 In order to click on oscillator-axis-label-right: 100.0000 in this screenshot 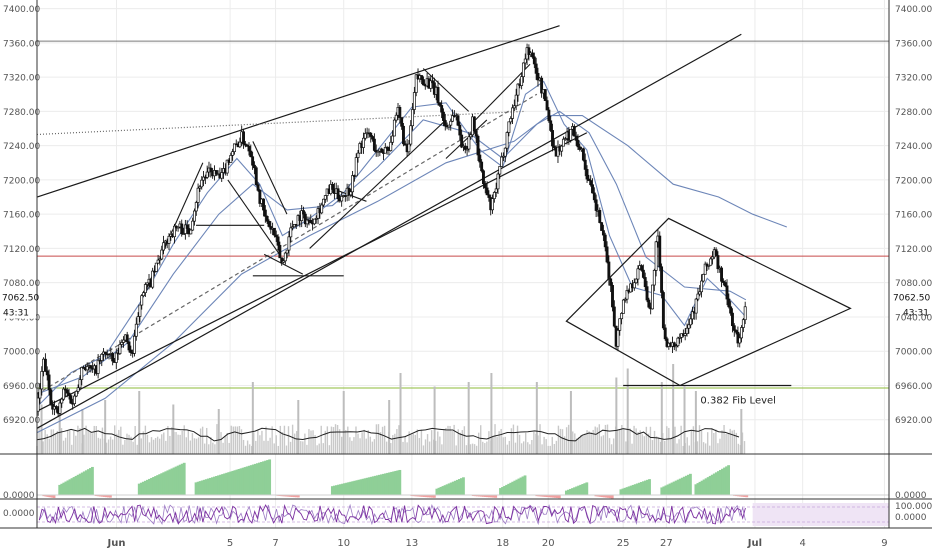, I will do `click(913, 507)`.